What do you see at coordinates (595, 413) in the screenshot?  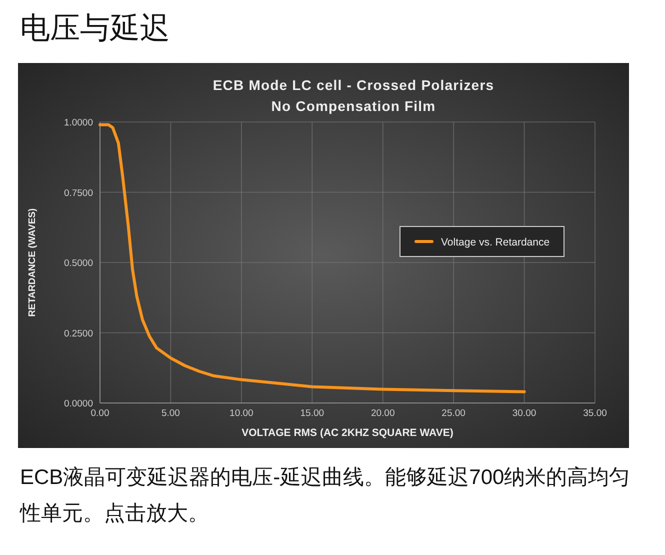 I see `x-tick-label: 35.00` at bounding box center [595, 413].